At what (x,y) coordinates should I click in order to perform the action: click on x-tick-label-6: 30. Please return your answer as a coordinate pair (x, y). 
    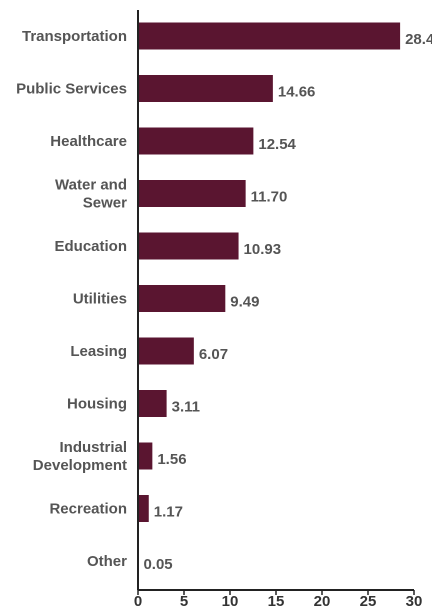
    Looking at the image, I should click on (414, 600).